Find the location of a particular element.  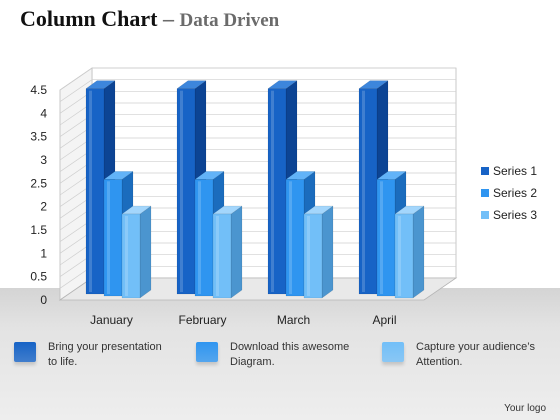

legend-label-series-1: Series 1 is located at coordinates (515, 171).